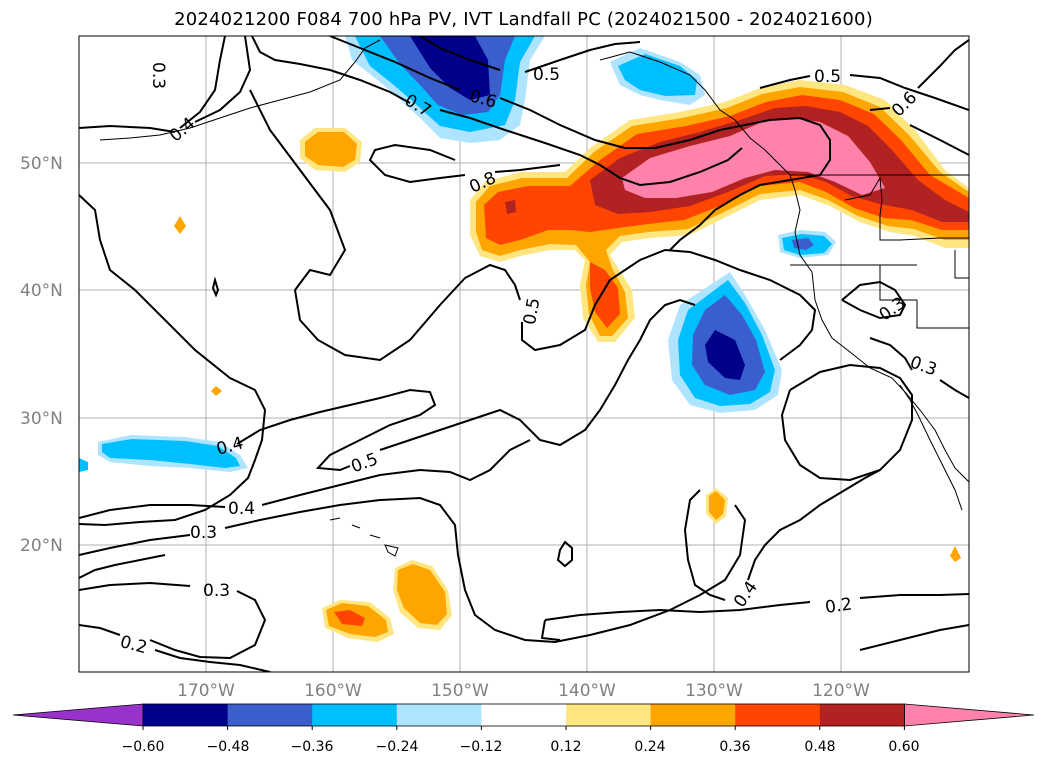 The image size is (1047, 765). Describe the element at coordinates (41, 291) in the screenshot. I see `lat-label-40n: 40°N` at that location.